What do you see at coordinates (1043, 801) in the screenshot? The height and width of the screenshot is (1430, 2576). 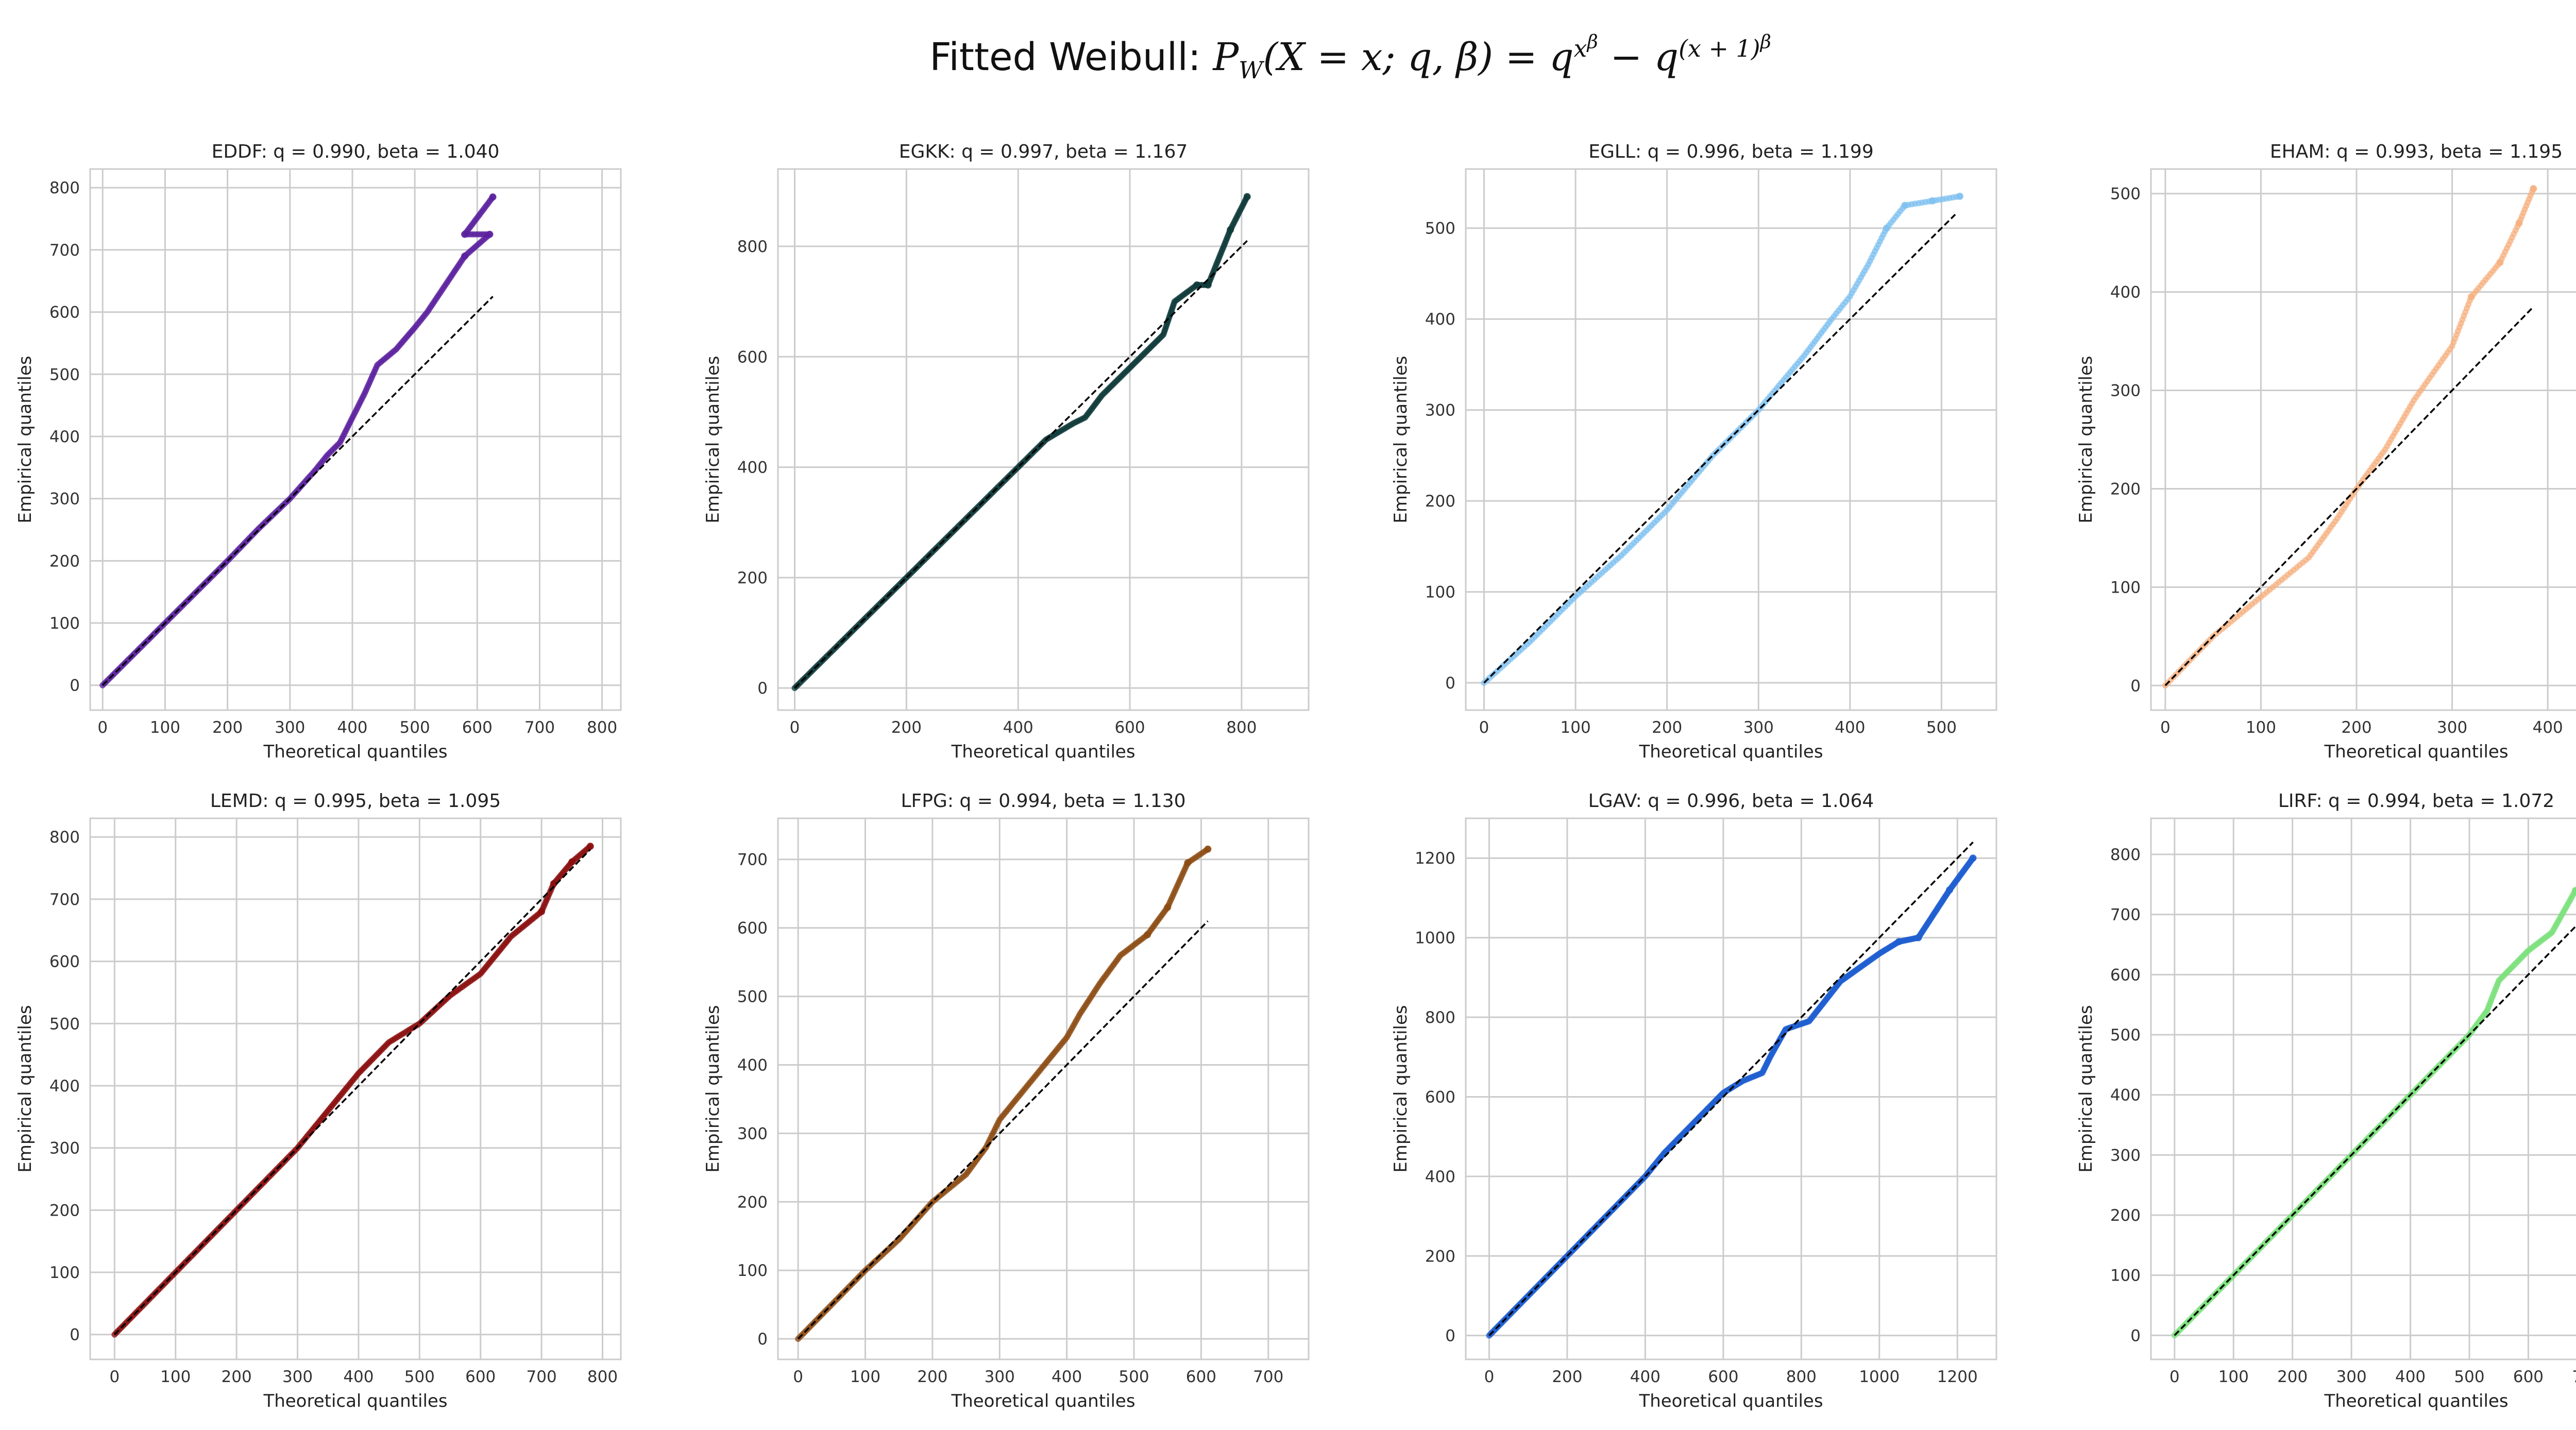 I see `panel-title: LFPG: q = 0.994, beta = 1.130` at bounding box center [1043, 801].